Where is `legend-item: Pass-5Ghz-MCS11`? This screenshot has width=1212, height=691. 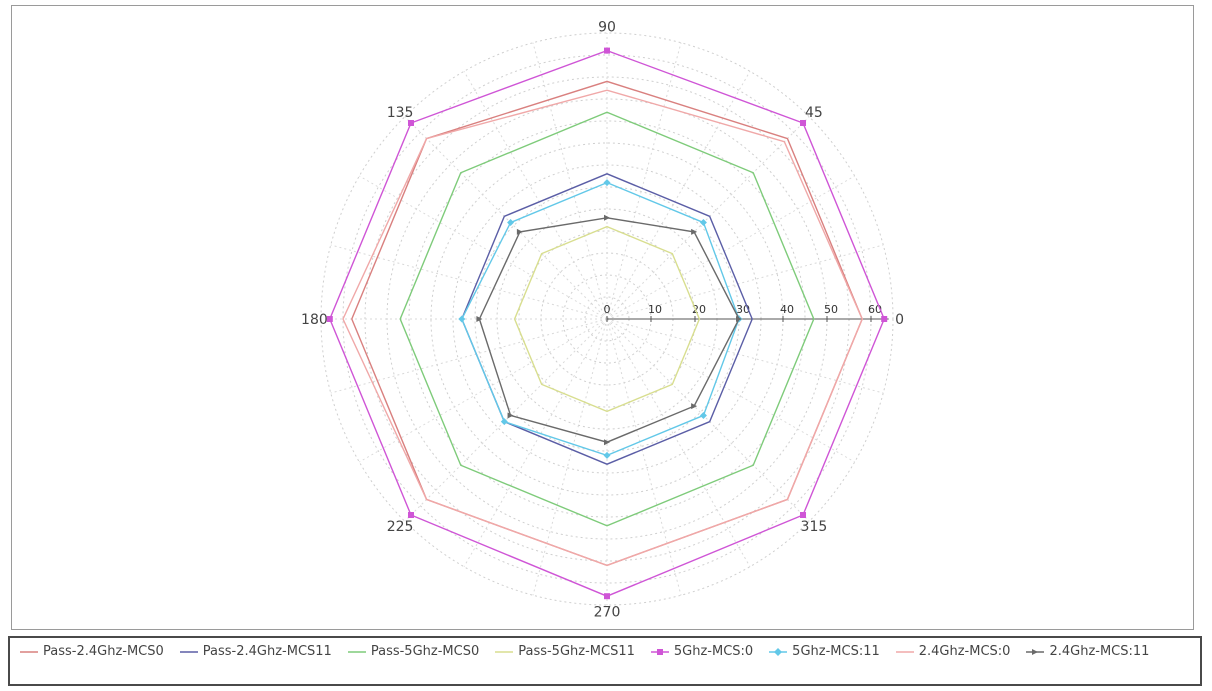 legend-item: Pass-5Ghz-MCS11 is located at coordinates (564, 651).